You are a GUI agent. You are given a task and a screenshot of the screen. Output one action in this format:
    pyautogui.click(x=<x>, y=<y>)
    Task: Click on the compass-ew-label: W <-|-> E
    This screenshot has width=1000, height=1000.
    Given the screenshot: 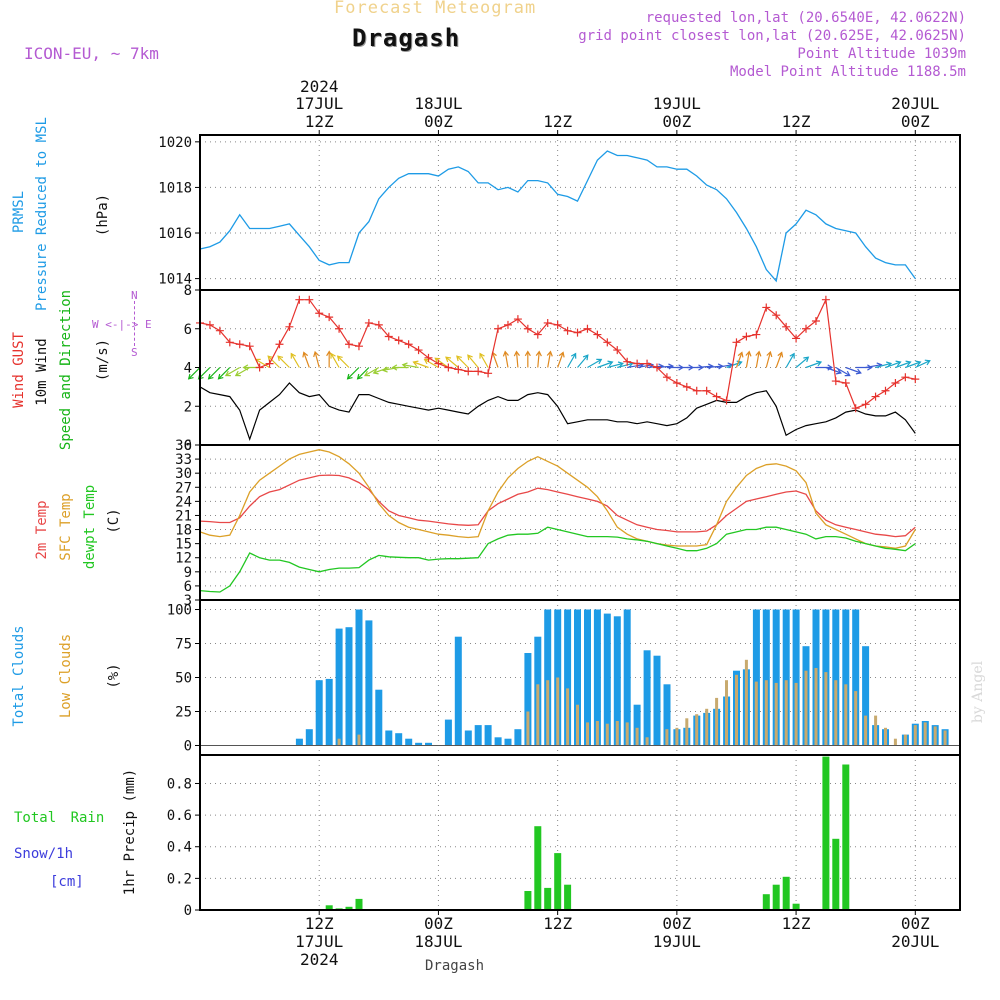 What is the action you would take?
    pyautogui.click(x=122, y=324)
    